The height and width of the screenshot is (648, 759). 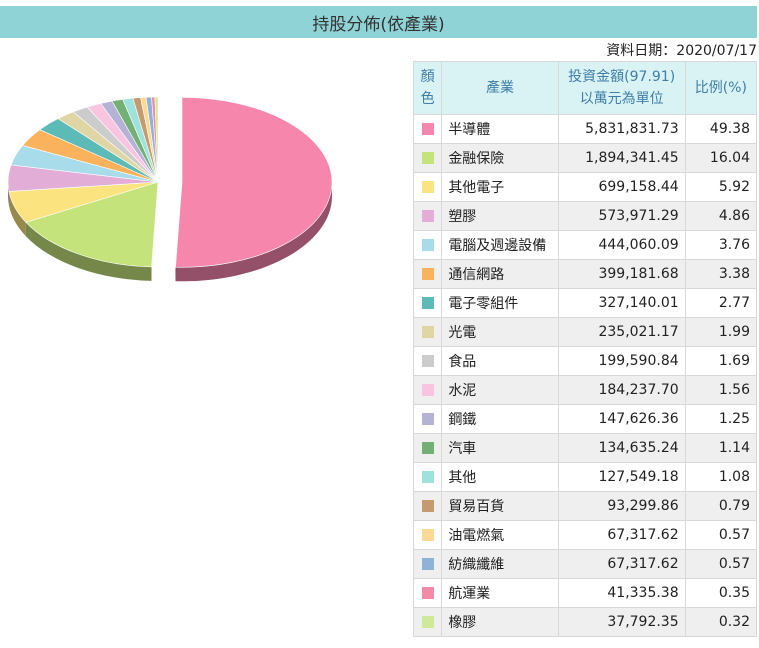 What do you see at coordinates (721, 477) in the screenshot?
I see `percent-cell: 1.08` at bounding box center [721, 477].